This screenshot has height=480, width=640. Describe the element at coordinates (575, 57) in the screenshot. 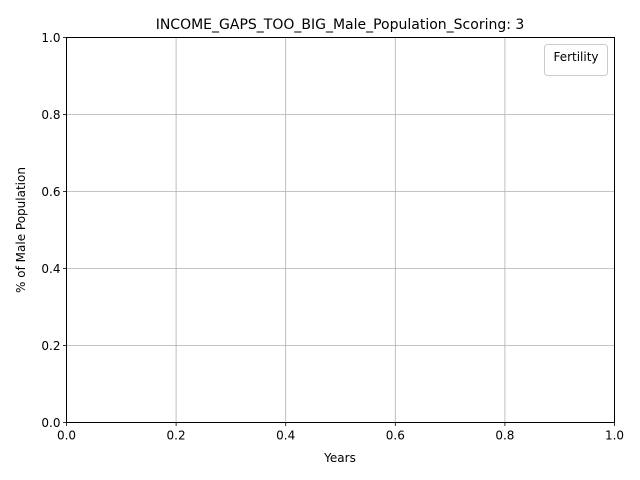

I see `legend-title: Fertility` at that location.